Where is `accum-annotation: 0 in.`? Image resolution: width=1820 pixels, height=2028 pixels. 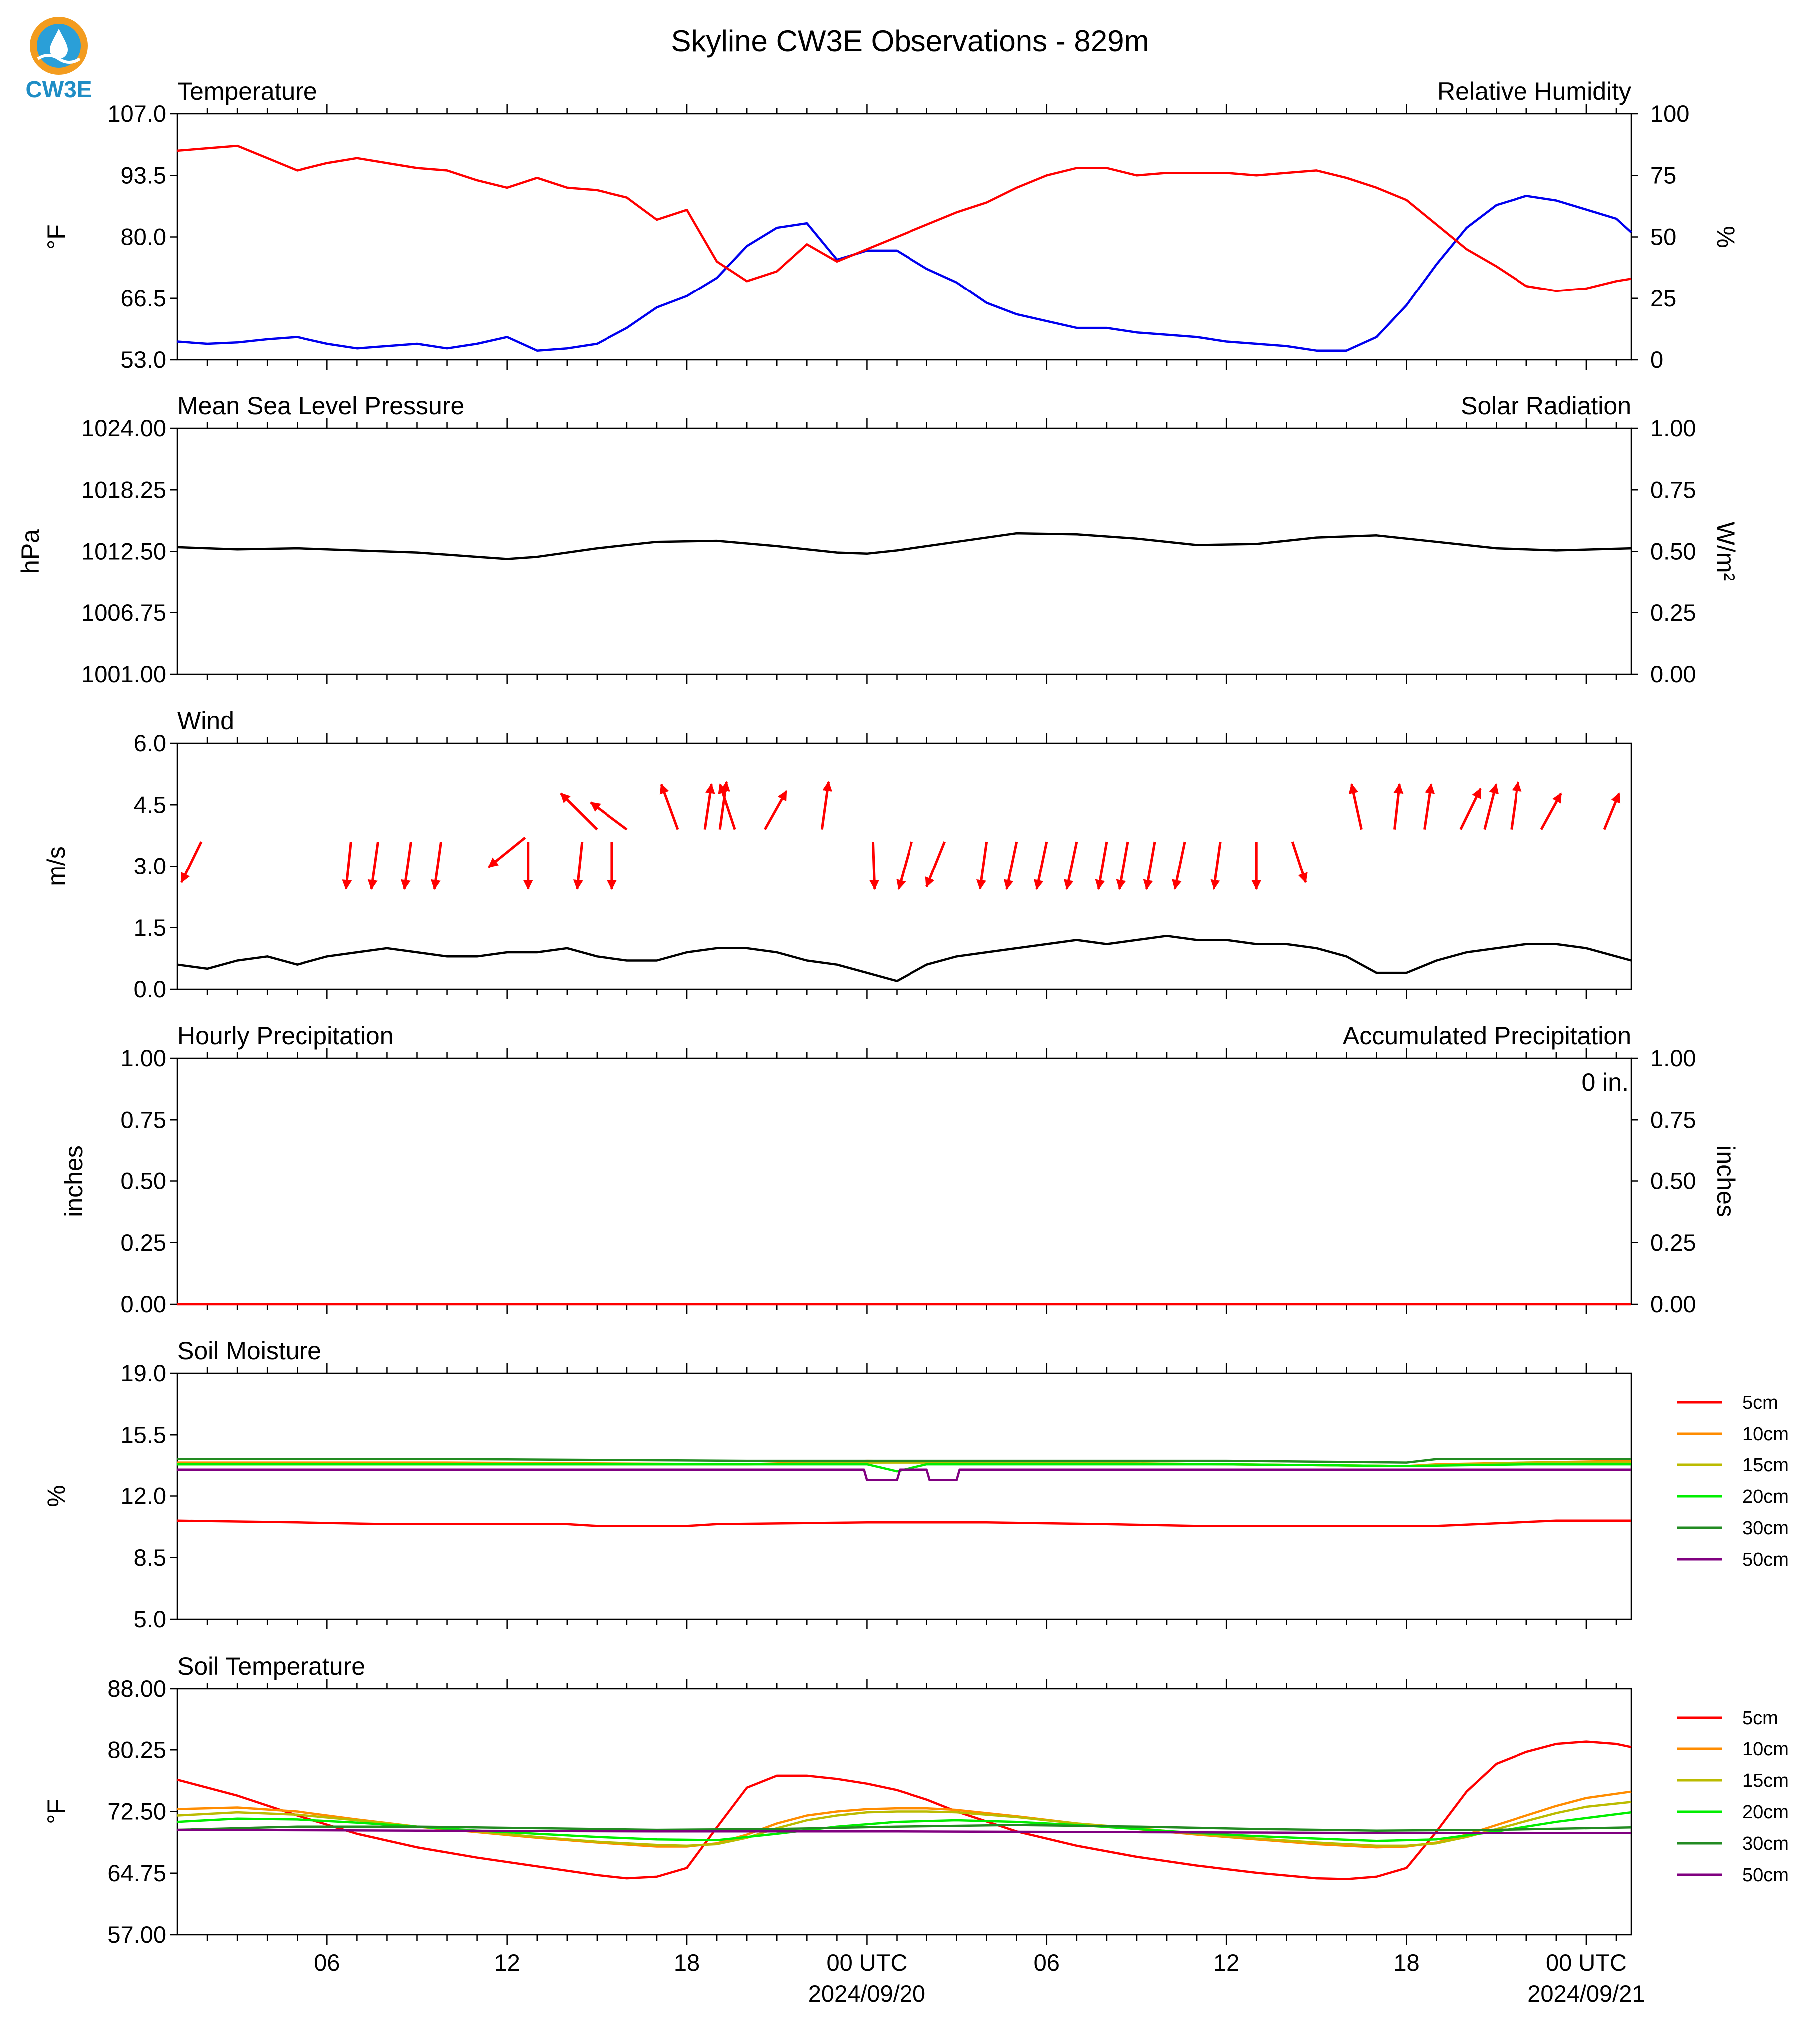
accum-annotation: 0 in. is located at coordinates (1605, 1082).